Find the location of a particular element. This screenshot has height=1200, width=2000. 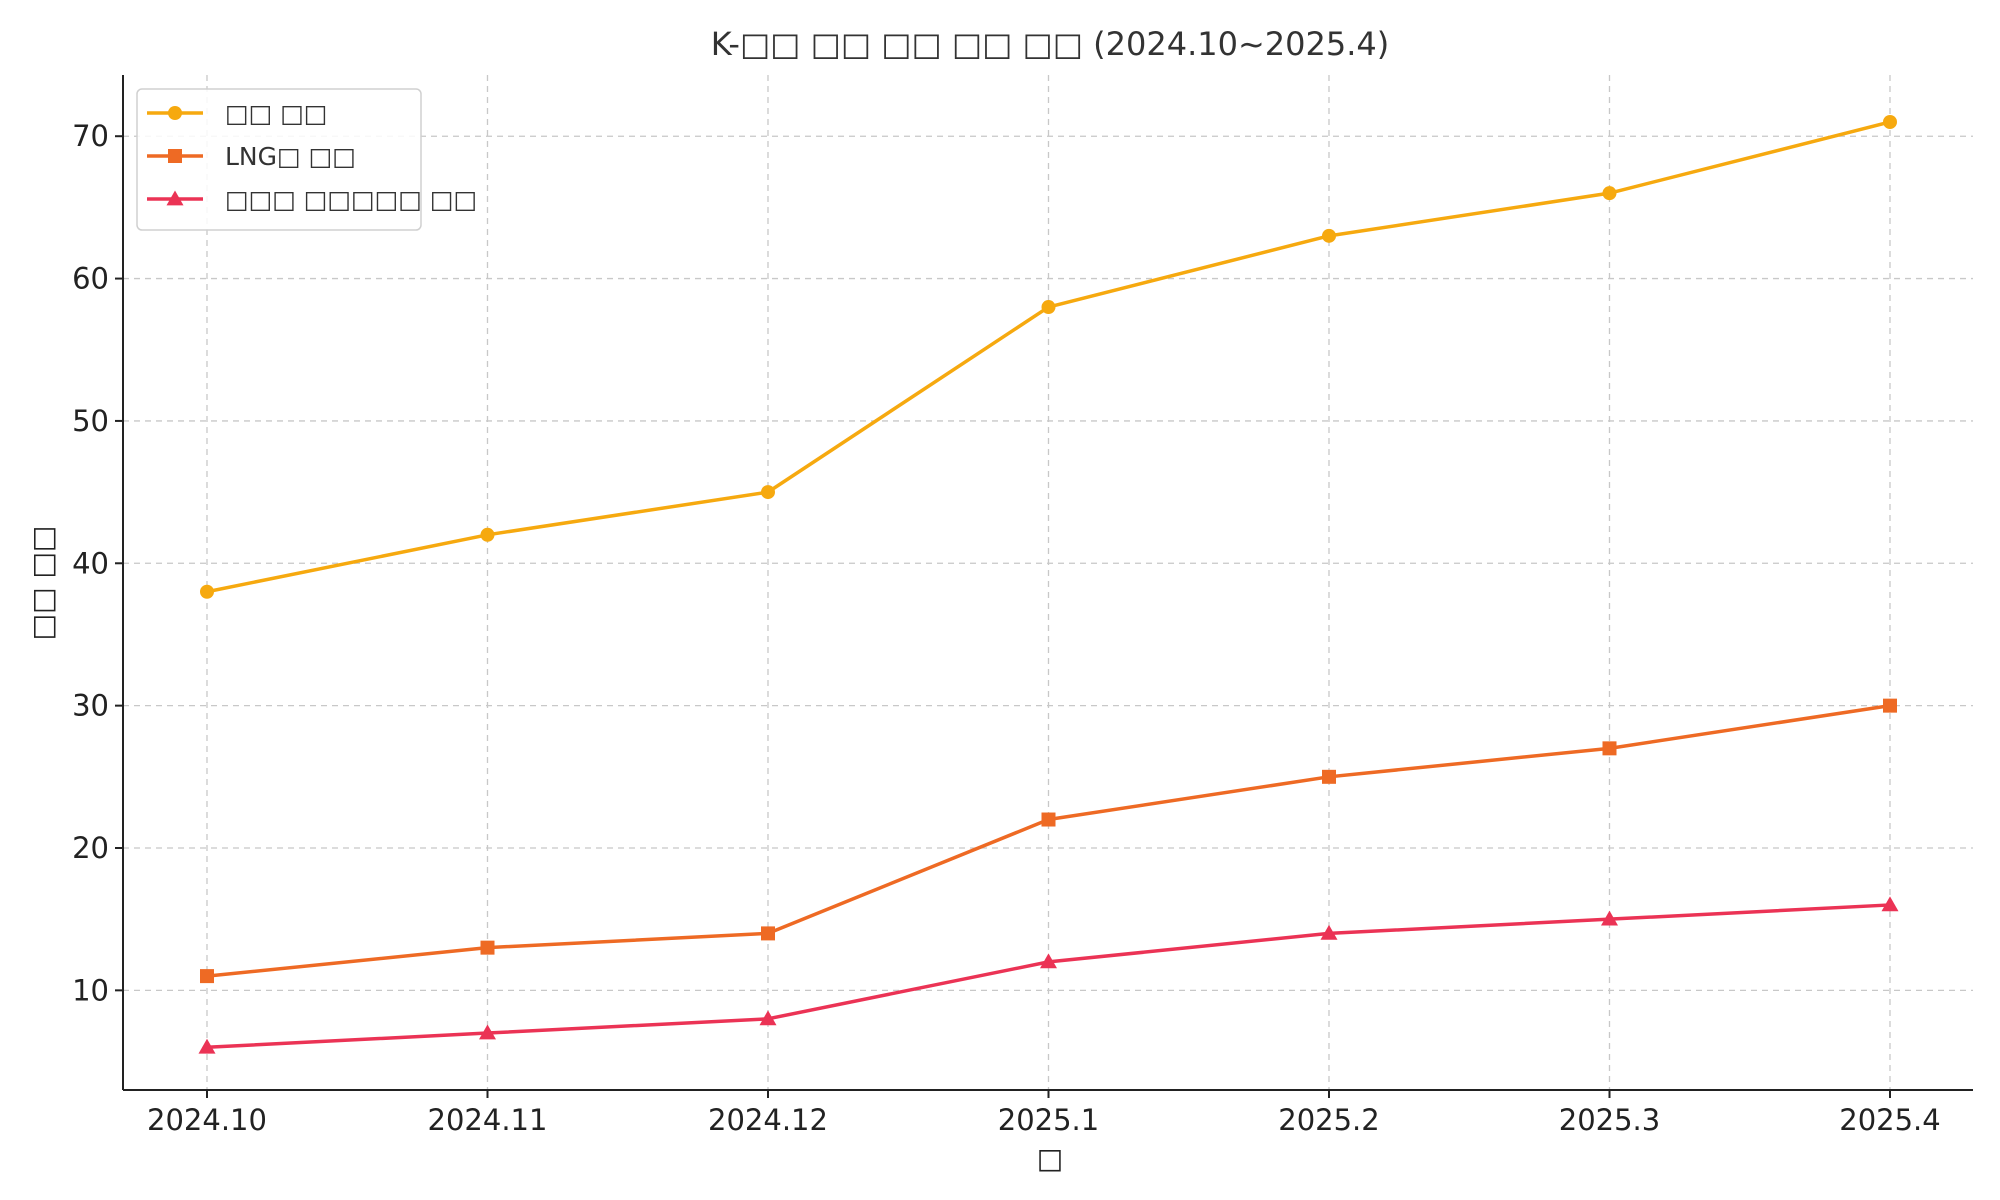

legend-item: □□ □□ is located at coordinates (237, 113).